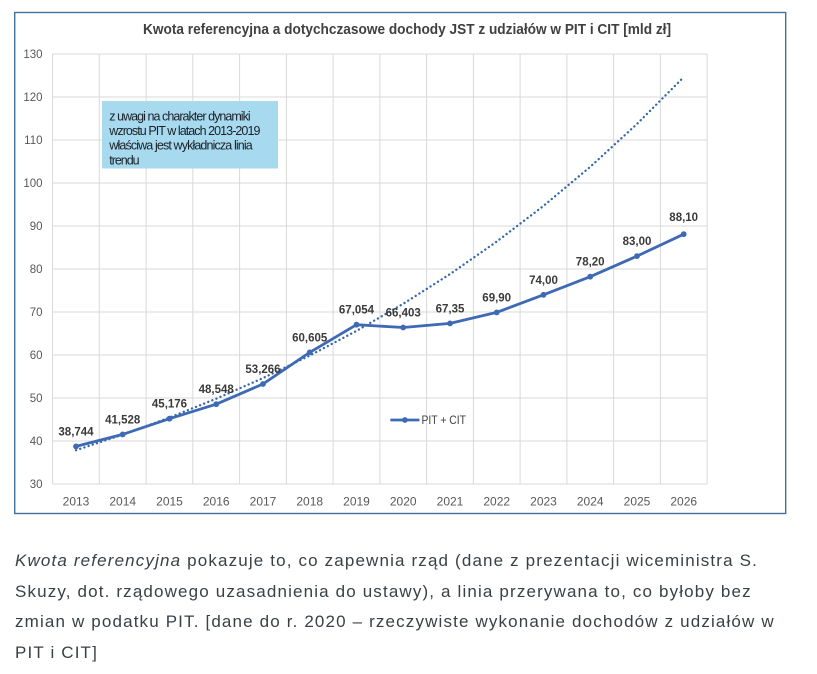 The image size is (817, 674). I want to click on svg-text: 48,548, so click(217, 390).